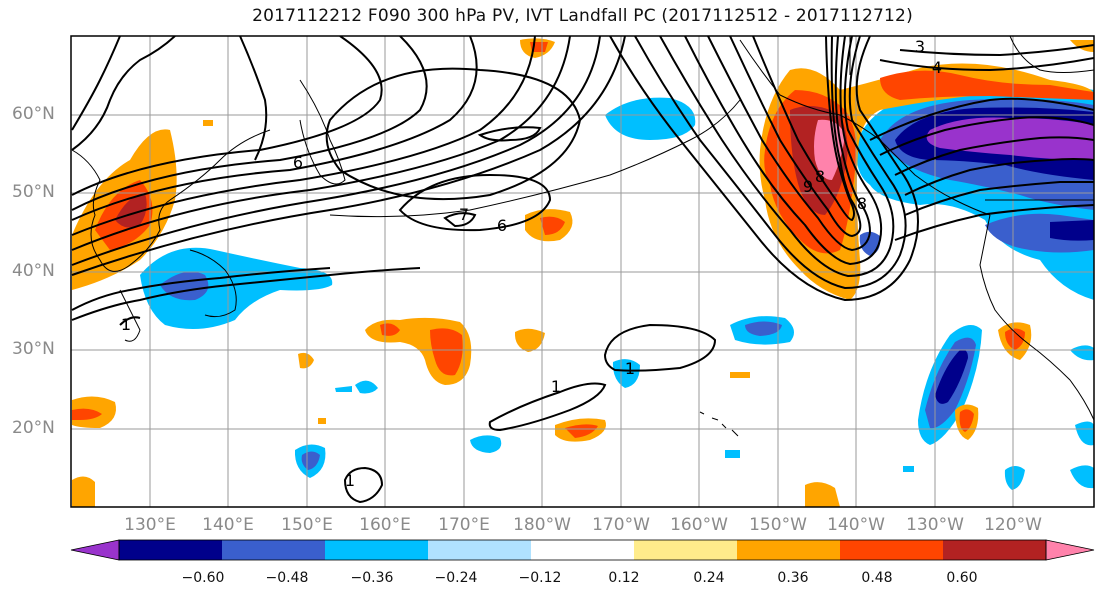 This screenshot has height=601, width=1105. Describe the element at coordinates (171, 200) in the screenshot. I see `coast-asia` at that location.